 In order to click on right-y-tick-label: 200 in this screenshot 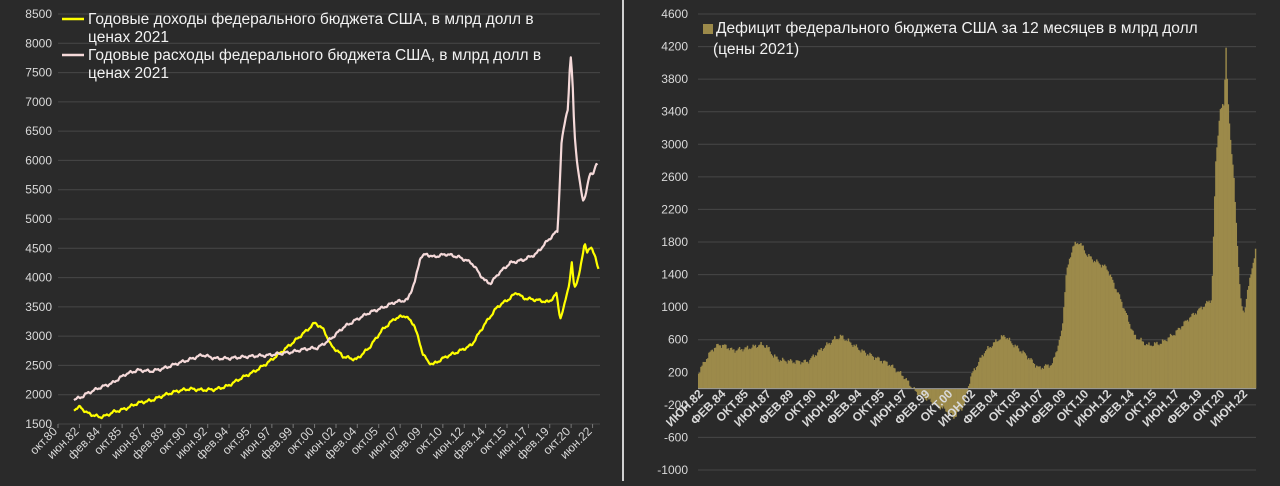, I will do `click(678, 372)`.